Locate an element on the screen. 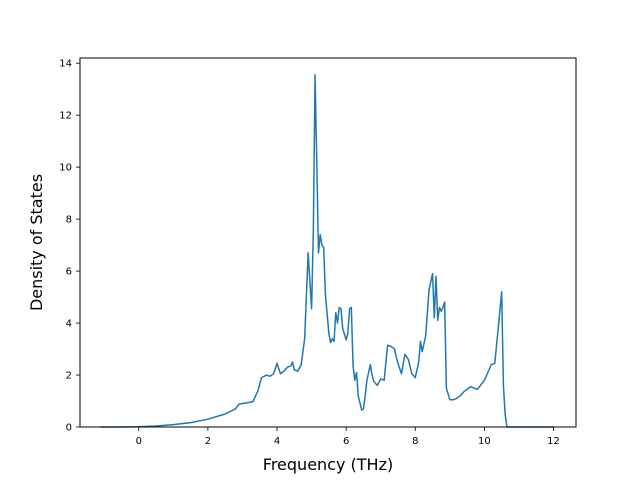 This screenshot has width=640, height=480. x-tick-label: 8 is located at coordinates (415, 441).